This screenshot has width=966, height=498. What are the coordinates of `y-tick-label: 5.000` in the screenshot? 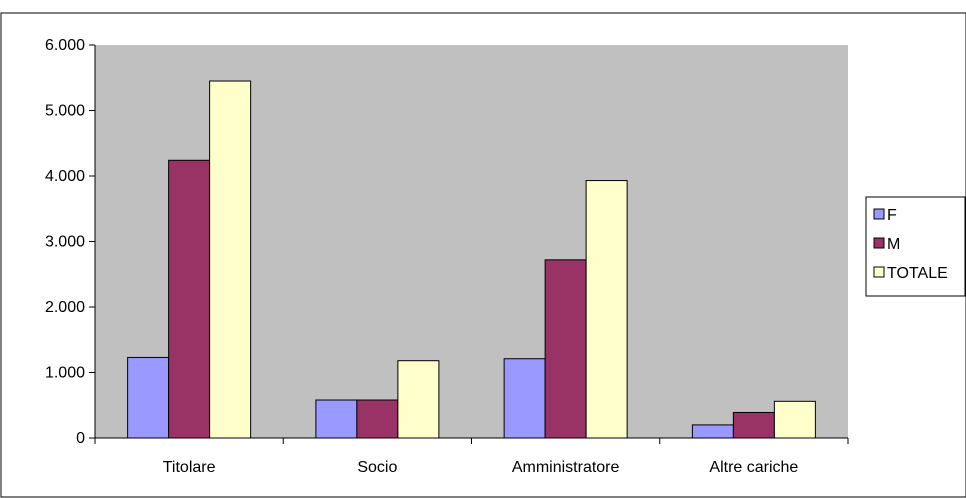 It's located at (65, 111).